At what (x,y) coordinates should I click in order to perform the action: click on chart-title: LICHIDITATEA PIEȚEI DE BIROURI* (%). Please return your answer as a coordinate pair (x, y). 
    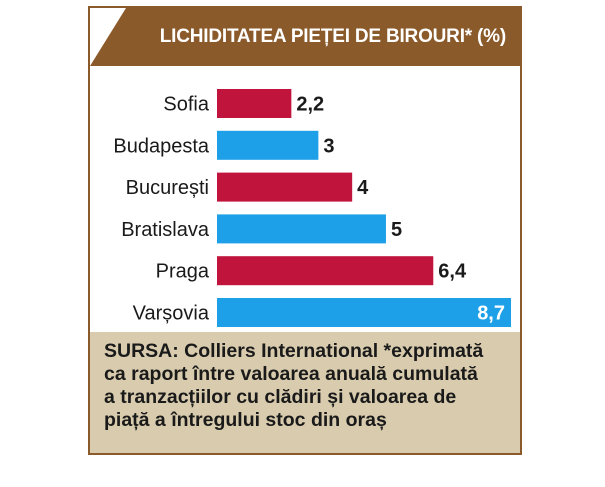
    Looking at the image, I should click on (332, 36).